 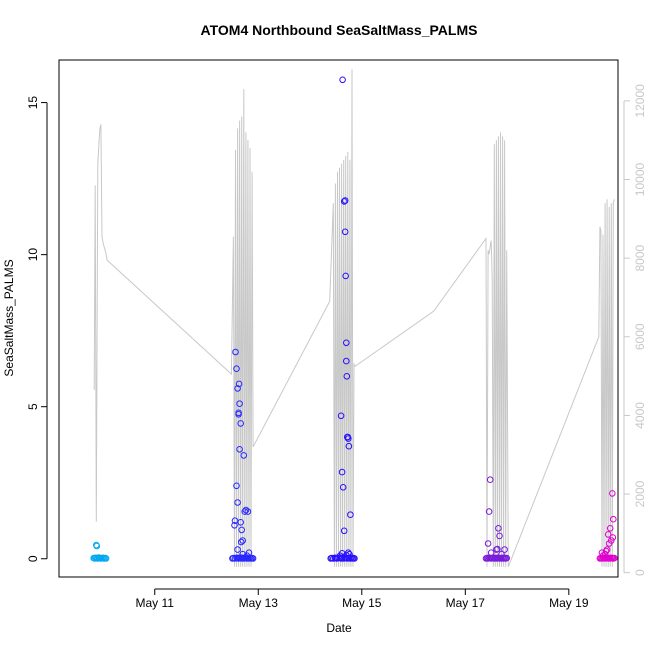 What do you see at coordinates (339, 30) in the screenshot?
I see `chart-title: ATOM4 Northbound SeaSaltMass_PALMS` at bounding box center [339, 30].